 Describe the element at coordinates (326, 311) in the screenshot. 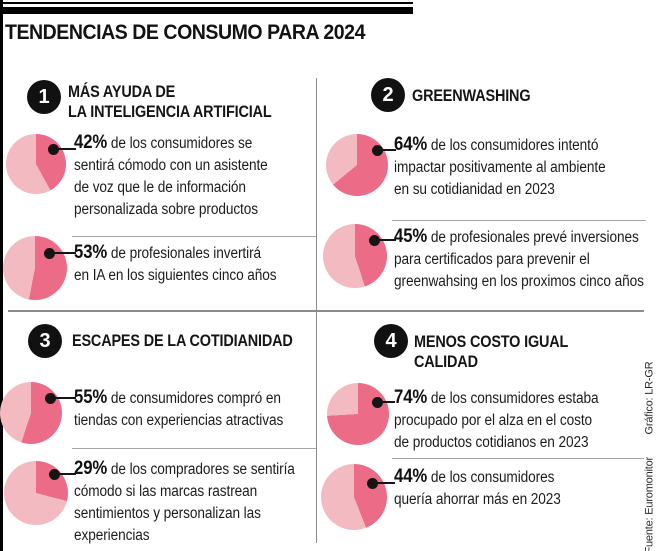

I see `row-divider-line` at that location.